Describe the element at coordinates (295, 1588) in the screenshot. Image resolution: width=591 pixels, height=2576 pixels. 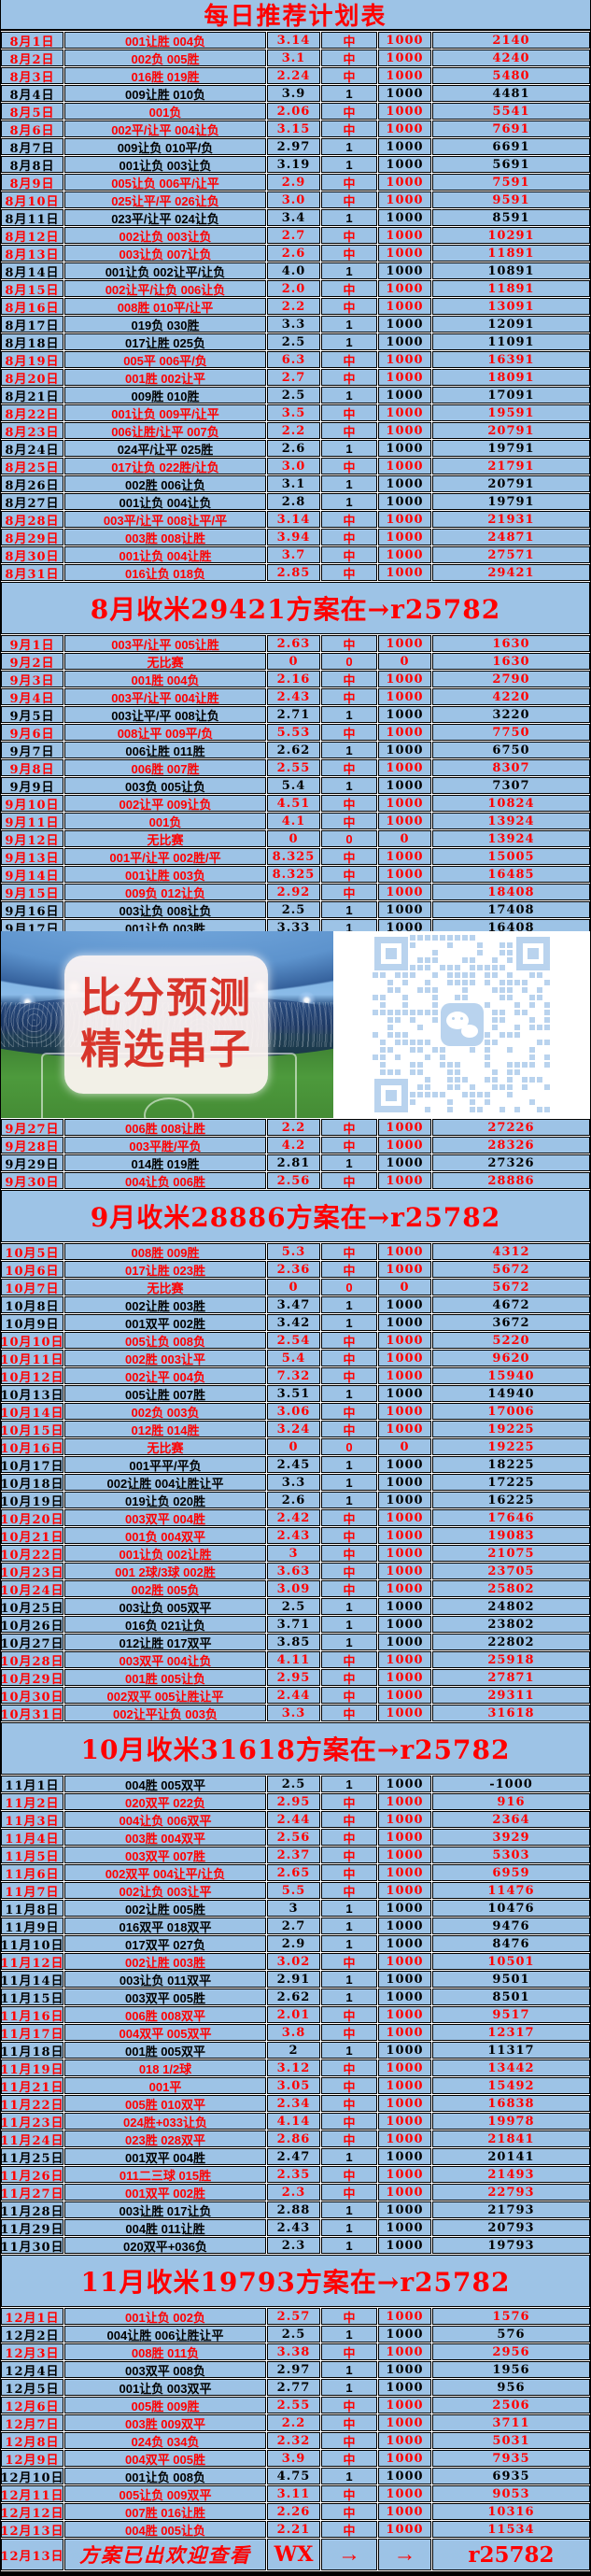
I see `table-row: 10月24日 002胜 005负 3.09 中 1000 25802` at that location.